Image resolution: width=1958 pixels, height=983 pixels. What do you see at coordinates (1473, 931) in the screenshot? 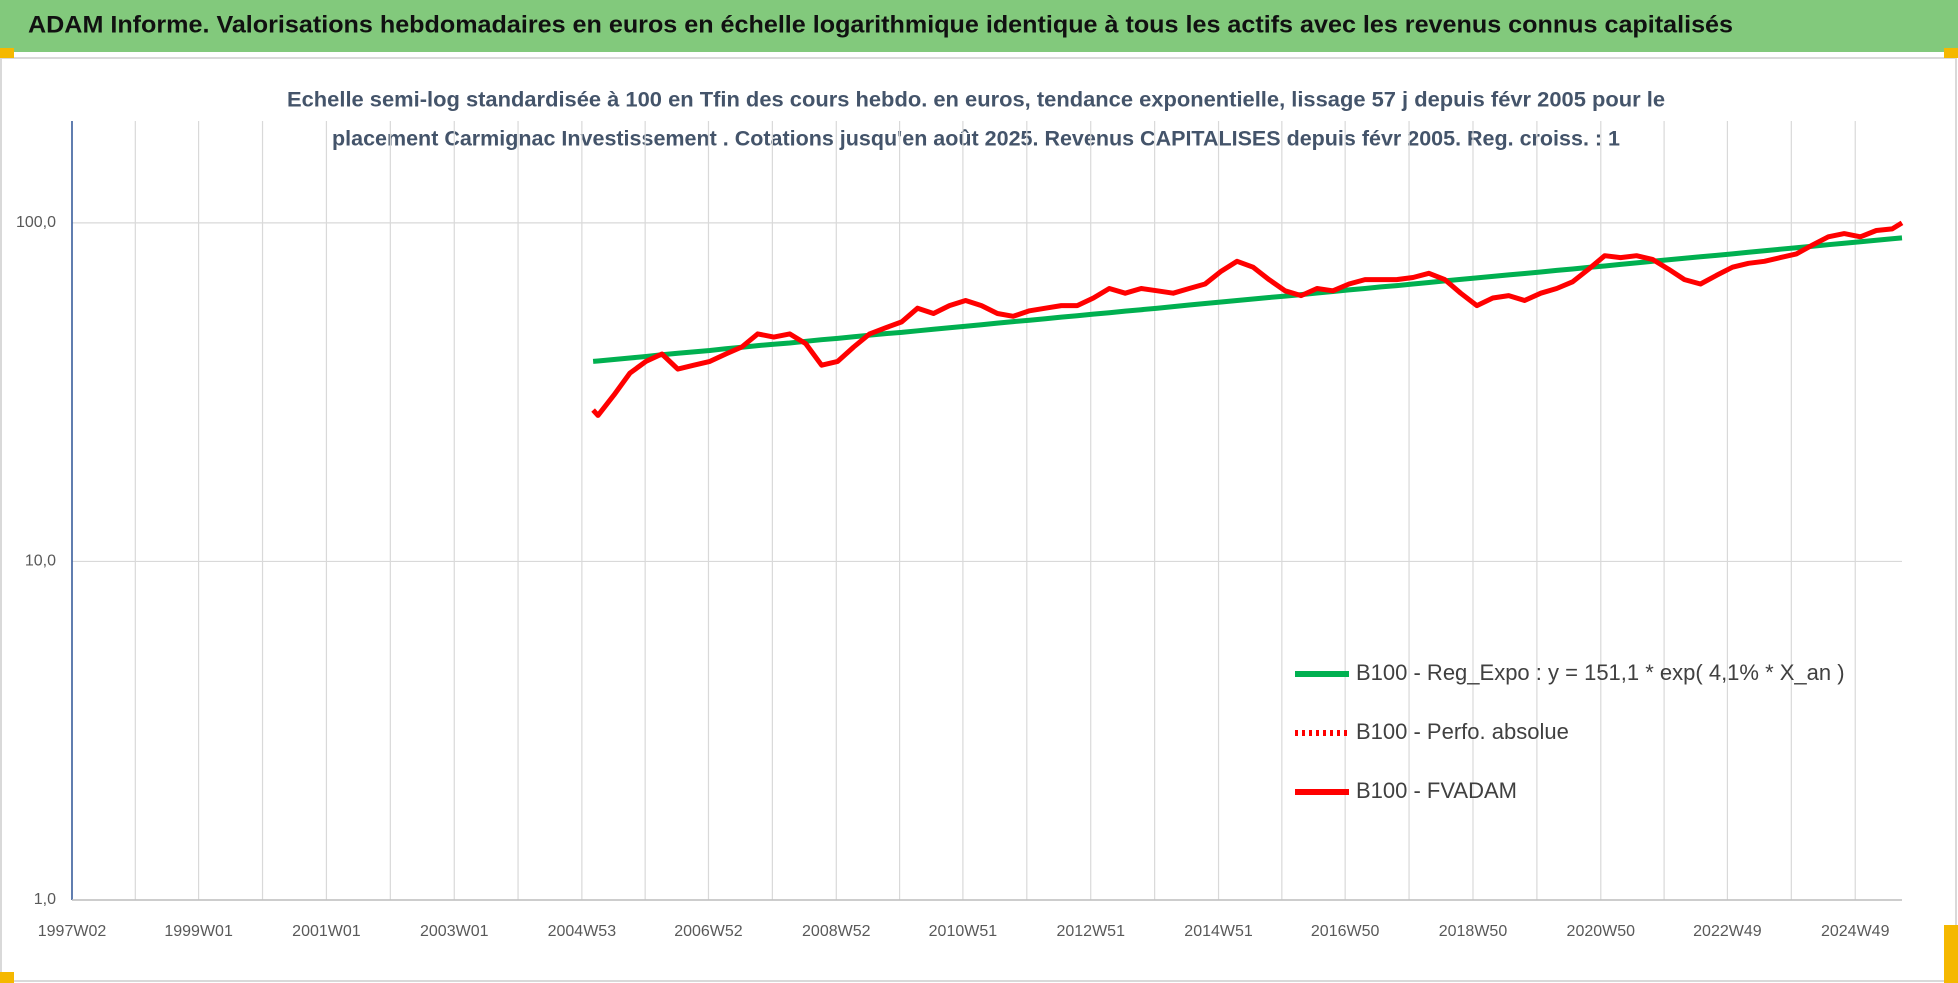
I see `x-tick-label: 2018W50` at bounding box center [1473, 931].